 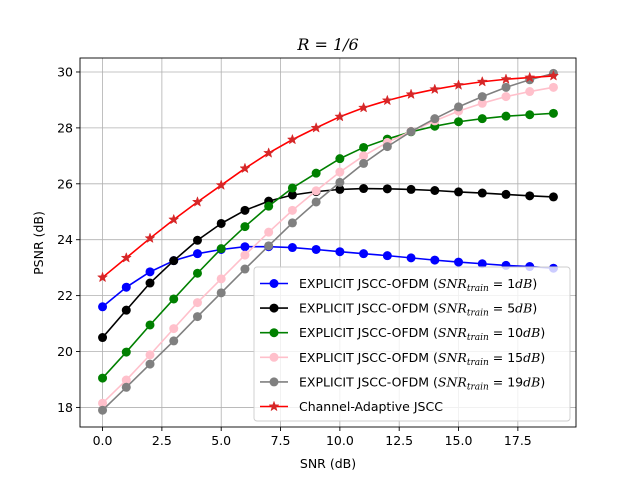 I want to click on x-tick-label: 7.5, so click(x=281, y=440).